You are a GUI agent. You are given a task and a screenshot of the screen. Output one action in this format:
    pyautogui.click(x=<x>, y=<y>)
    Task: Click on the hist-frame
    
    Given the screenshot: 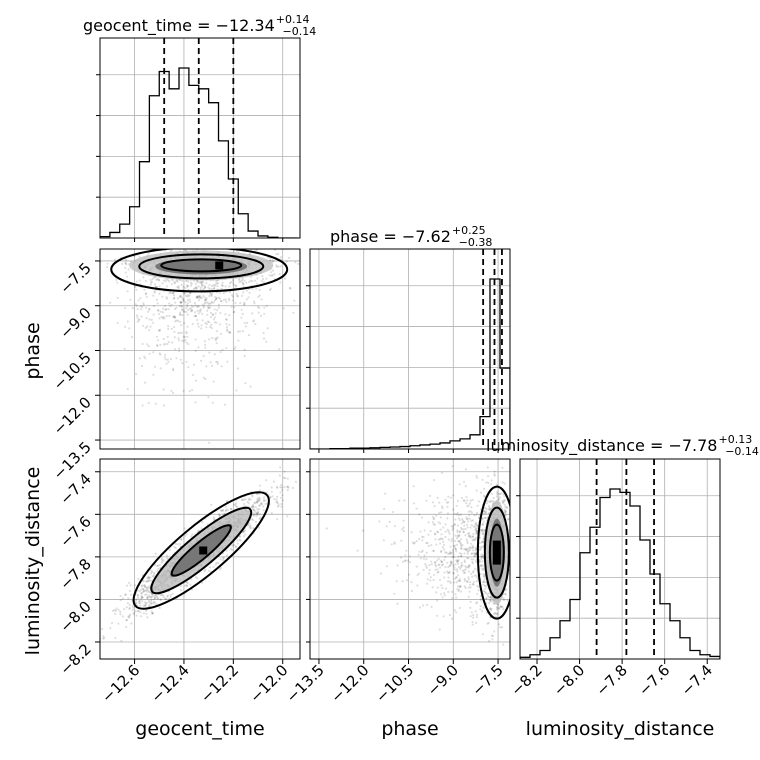 What is the action you would take?
    pyautogui.click(x=410, y=349)
    